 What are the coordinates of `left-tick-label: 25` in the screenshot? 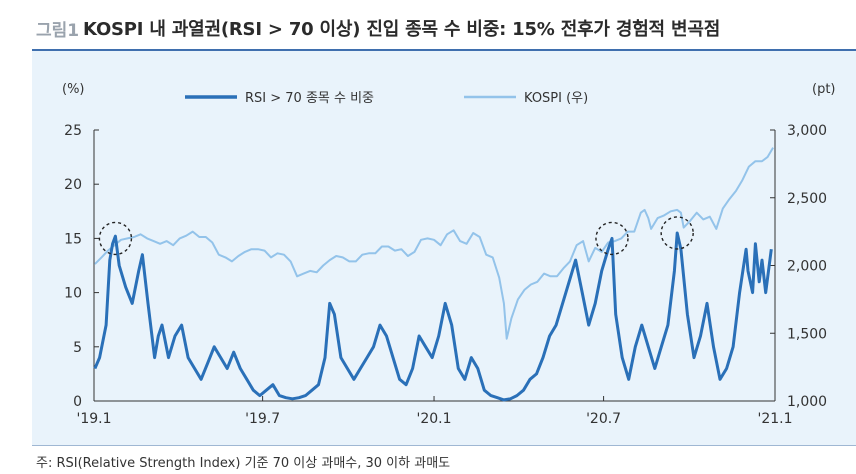 It's located at (73, 131).